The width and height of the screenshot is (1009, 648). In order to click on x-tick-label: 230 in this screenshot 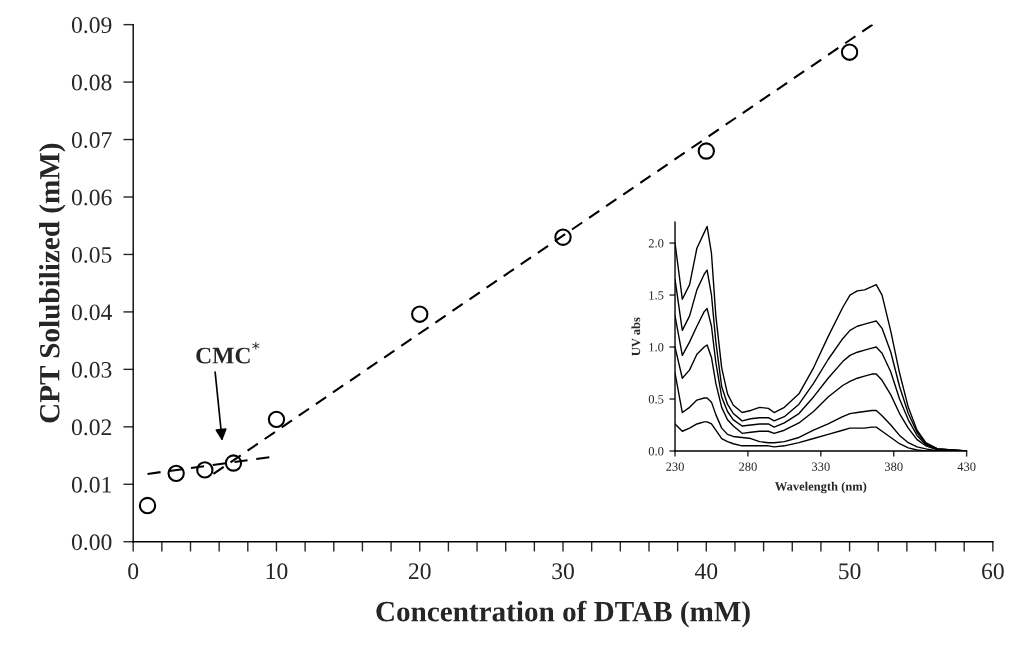, I will do `click(675, 466)`.